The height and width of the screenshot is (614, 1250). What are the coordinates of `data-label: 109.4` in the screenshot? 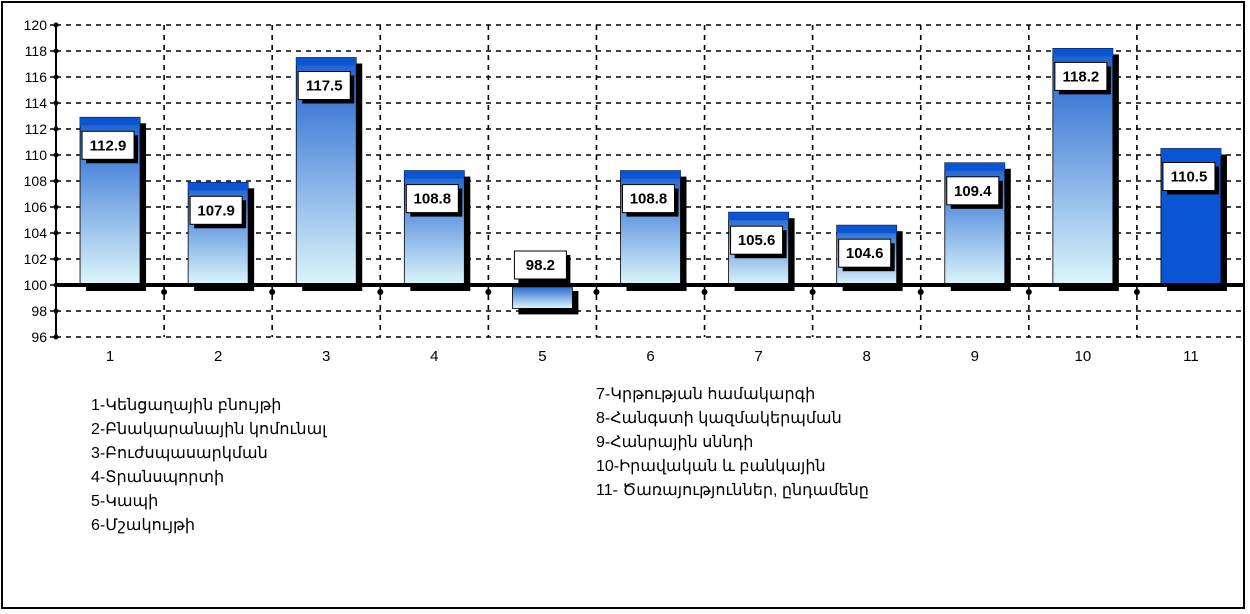 It's located at (973, 191).